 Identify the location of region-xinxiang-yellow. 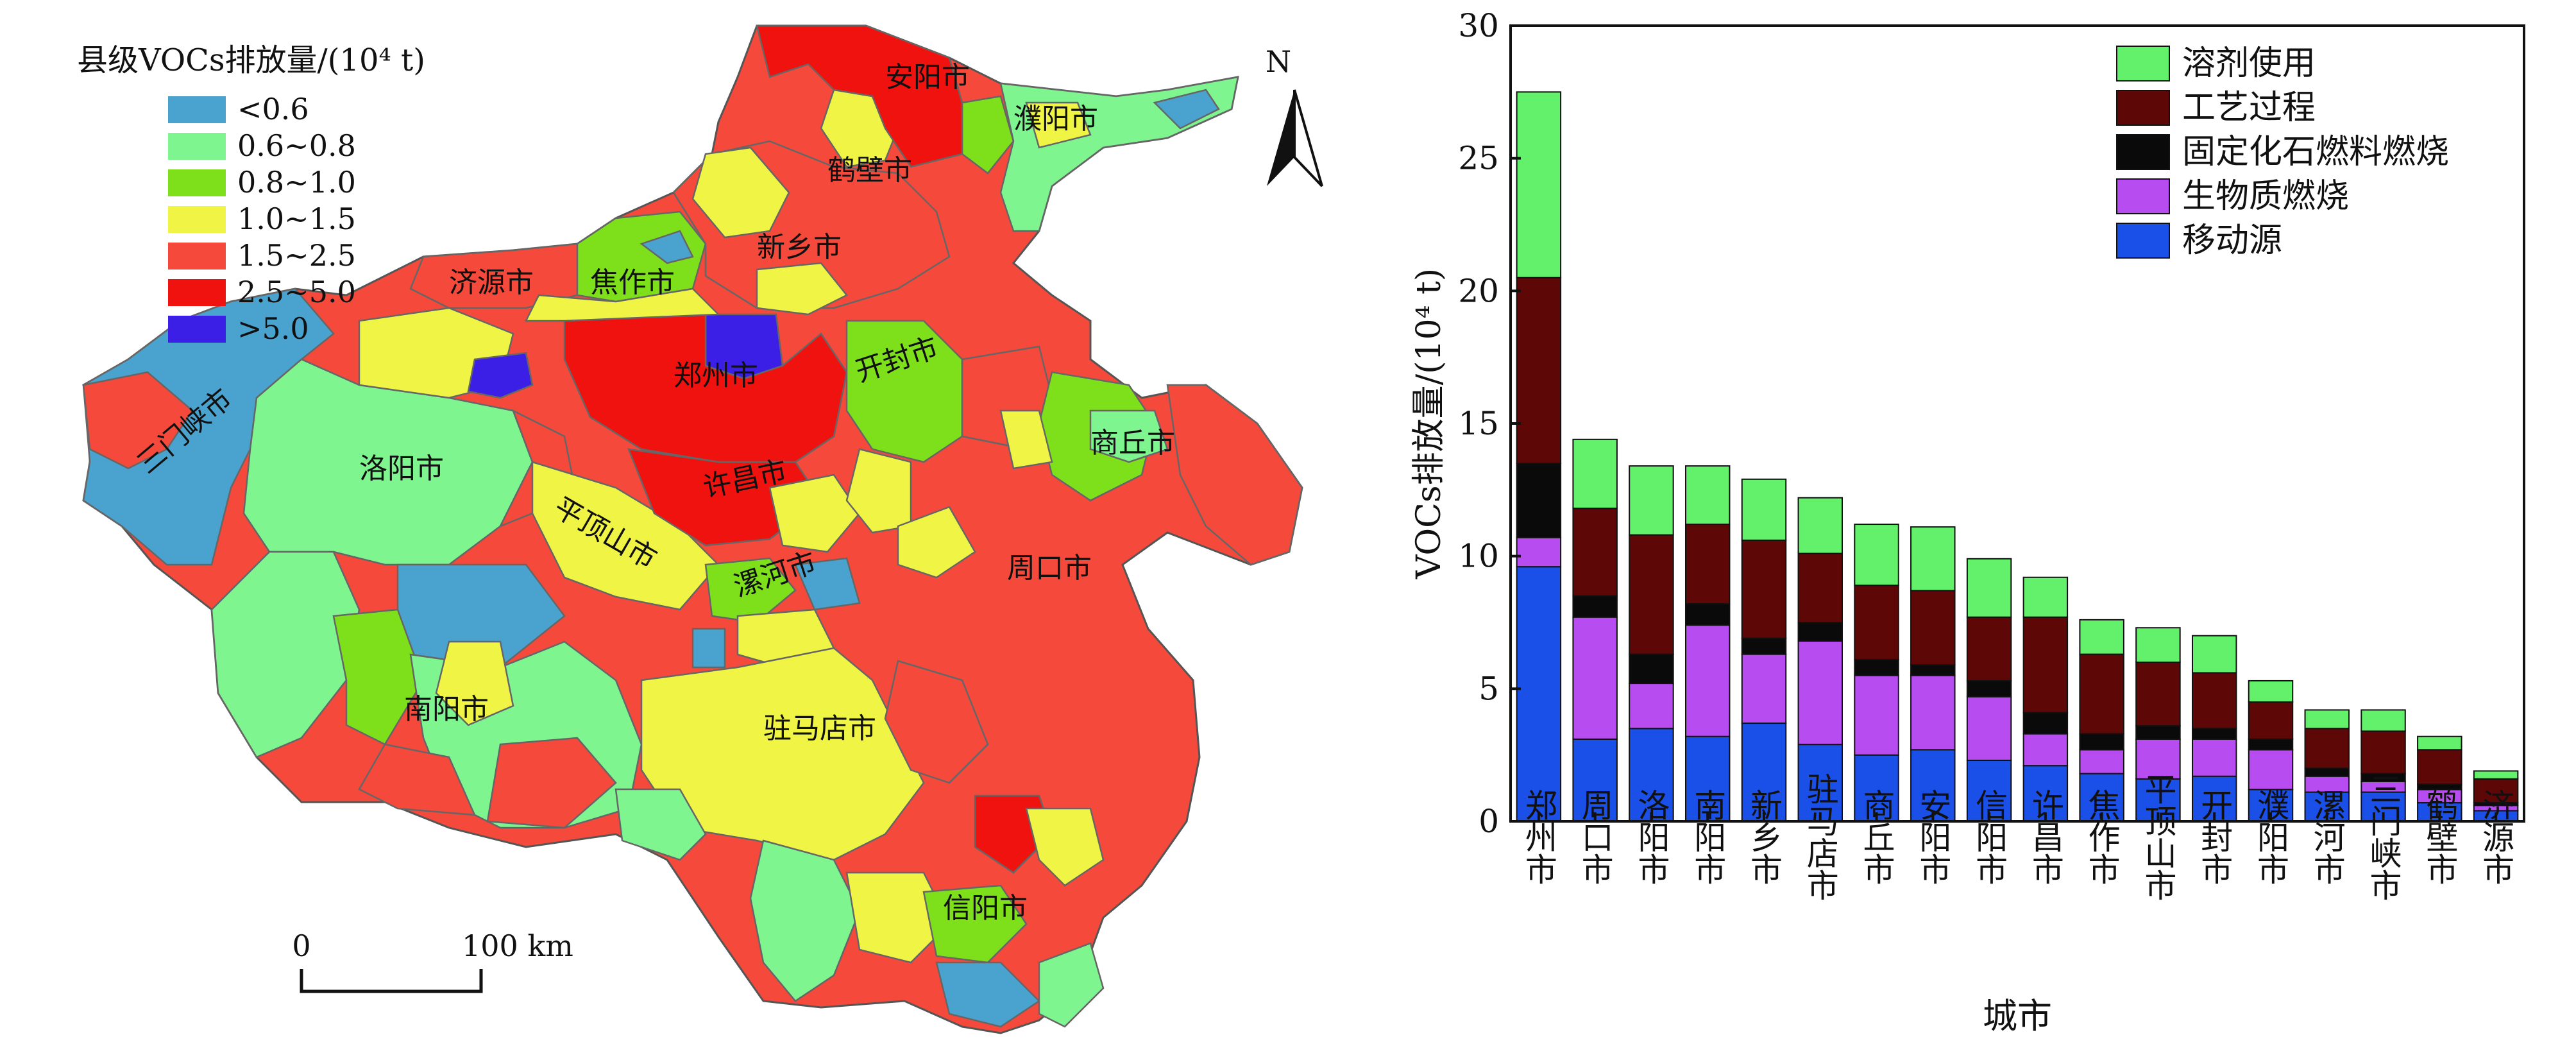
(740, 192).